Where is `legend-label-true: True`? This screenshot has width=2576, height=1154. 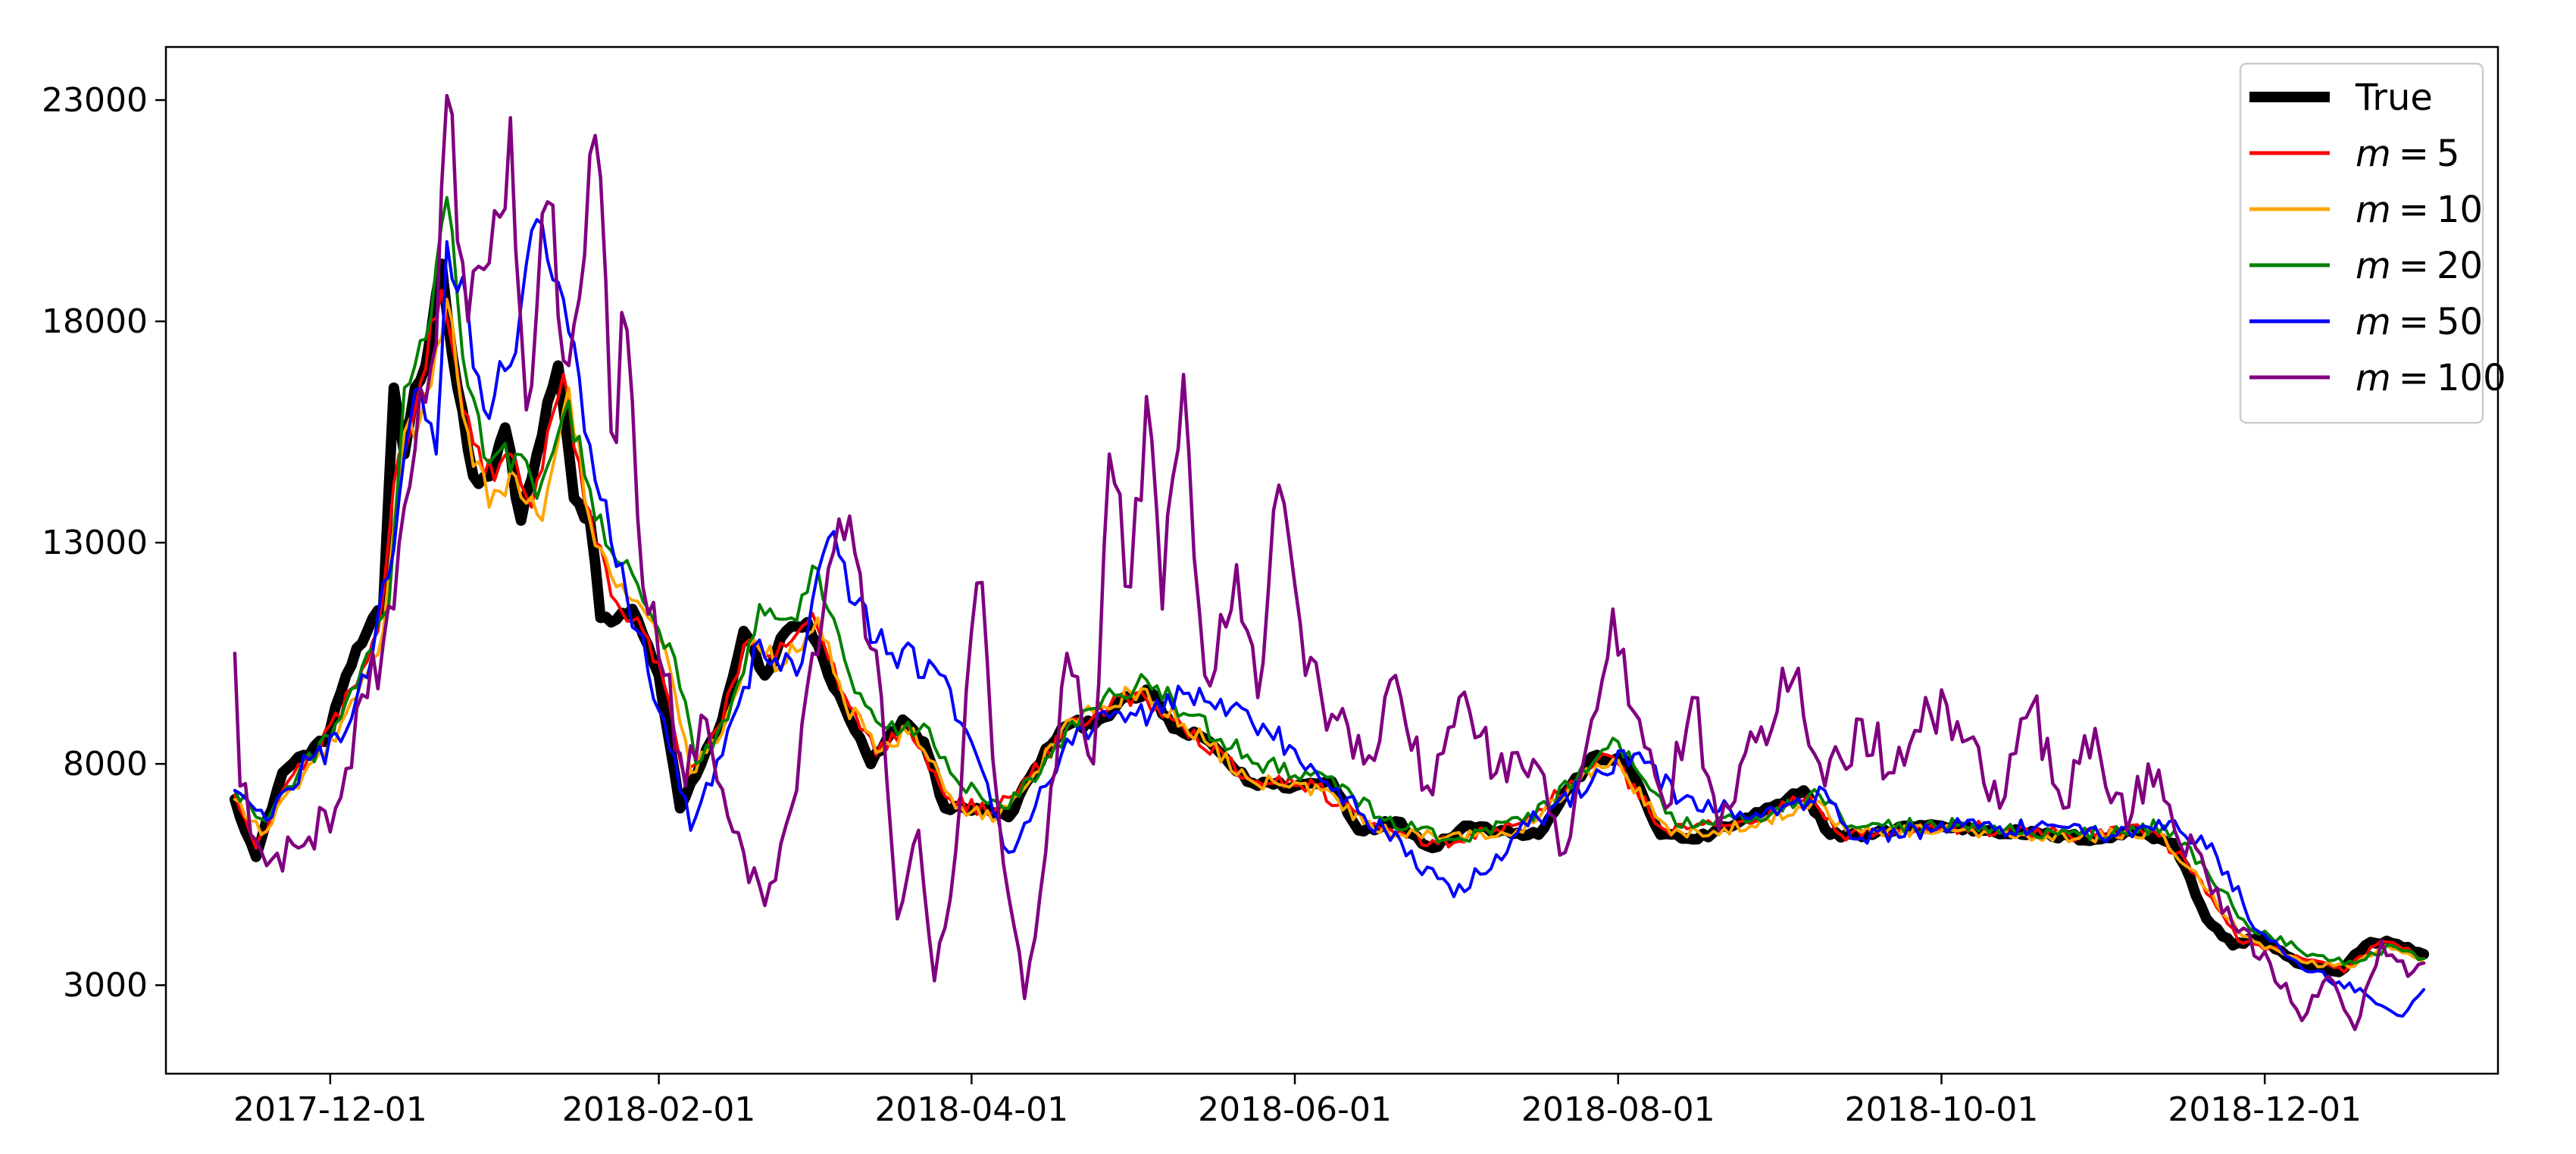
legend-label-true: True is located at coordinates (2394, 98).